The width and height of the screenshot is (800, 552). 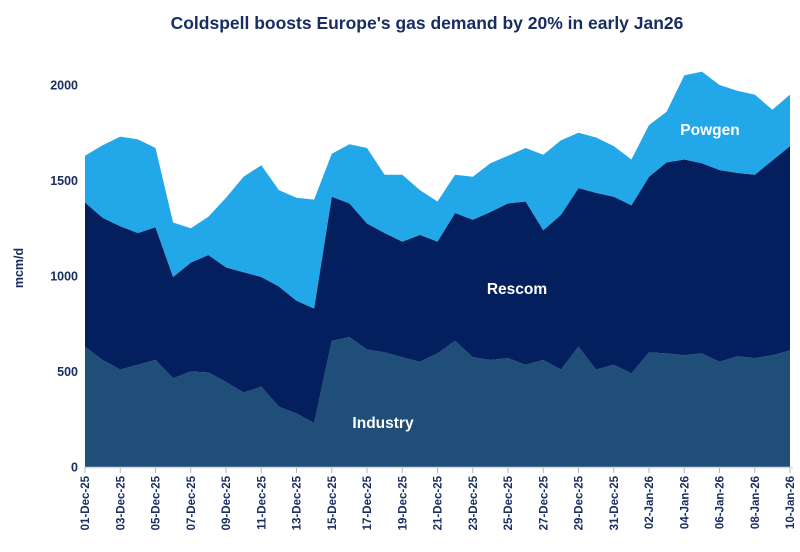 I want to click on x-tick-label: 11-Dec-25, so click(x=262, y=502).